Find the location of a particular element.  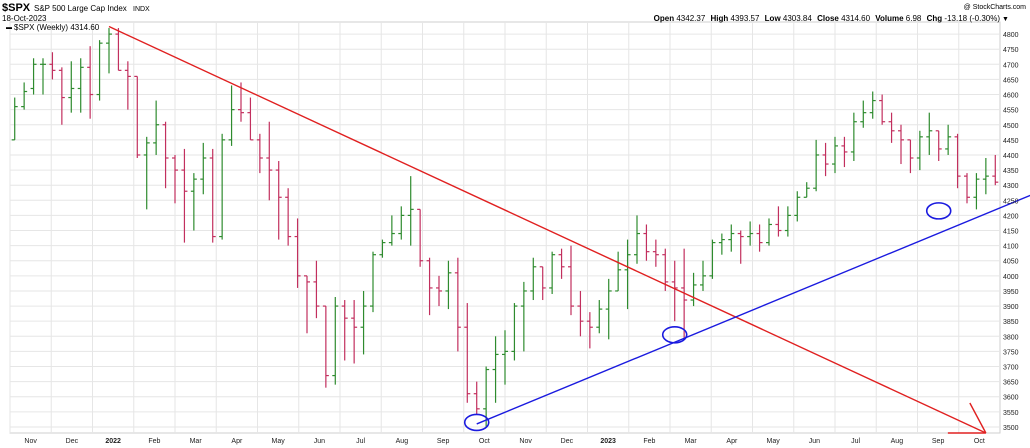

y-tick-label: 3950 is located at coordinates (1011, 292).